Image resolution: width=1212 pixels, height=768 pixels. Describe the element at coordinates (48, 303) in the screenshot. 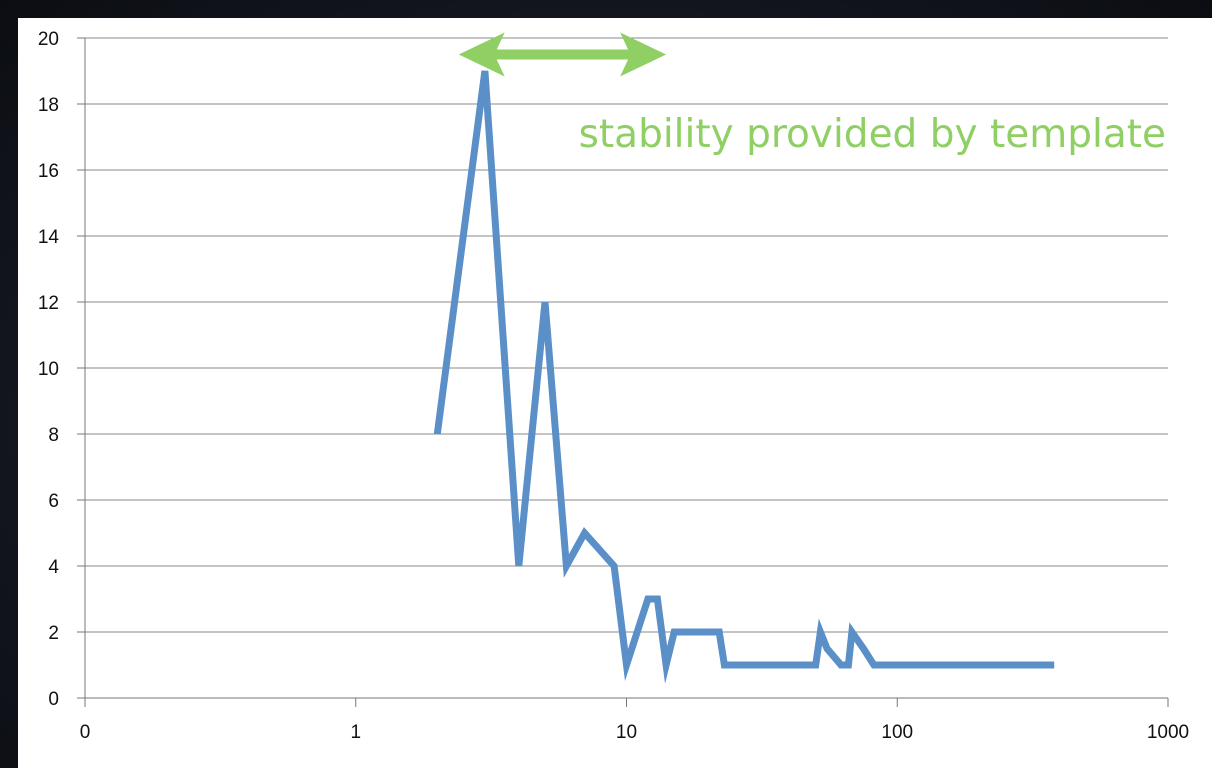

I see `y-tick-label: 12` at that location.